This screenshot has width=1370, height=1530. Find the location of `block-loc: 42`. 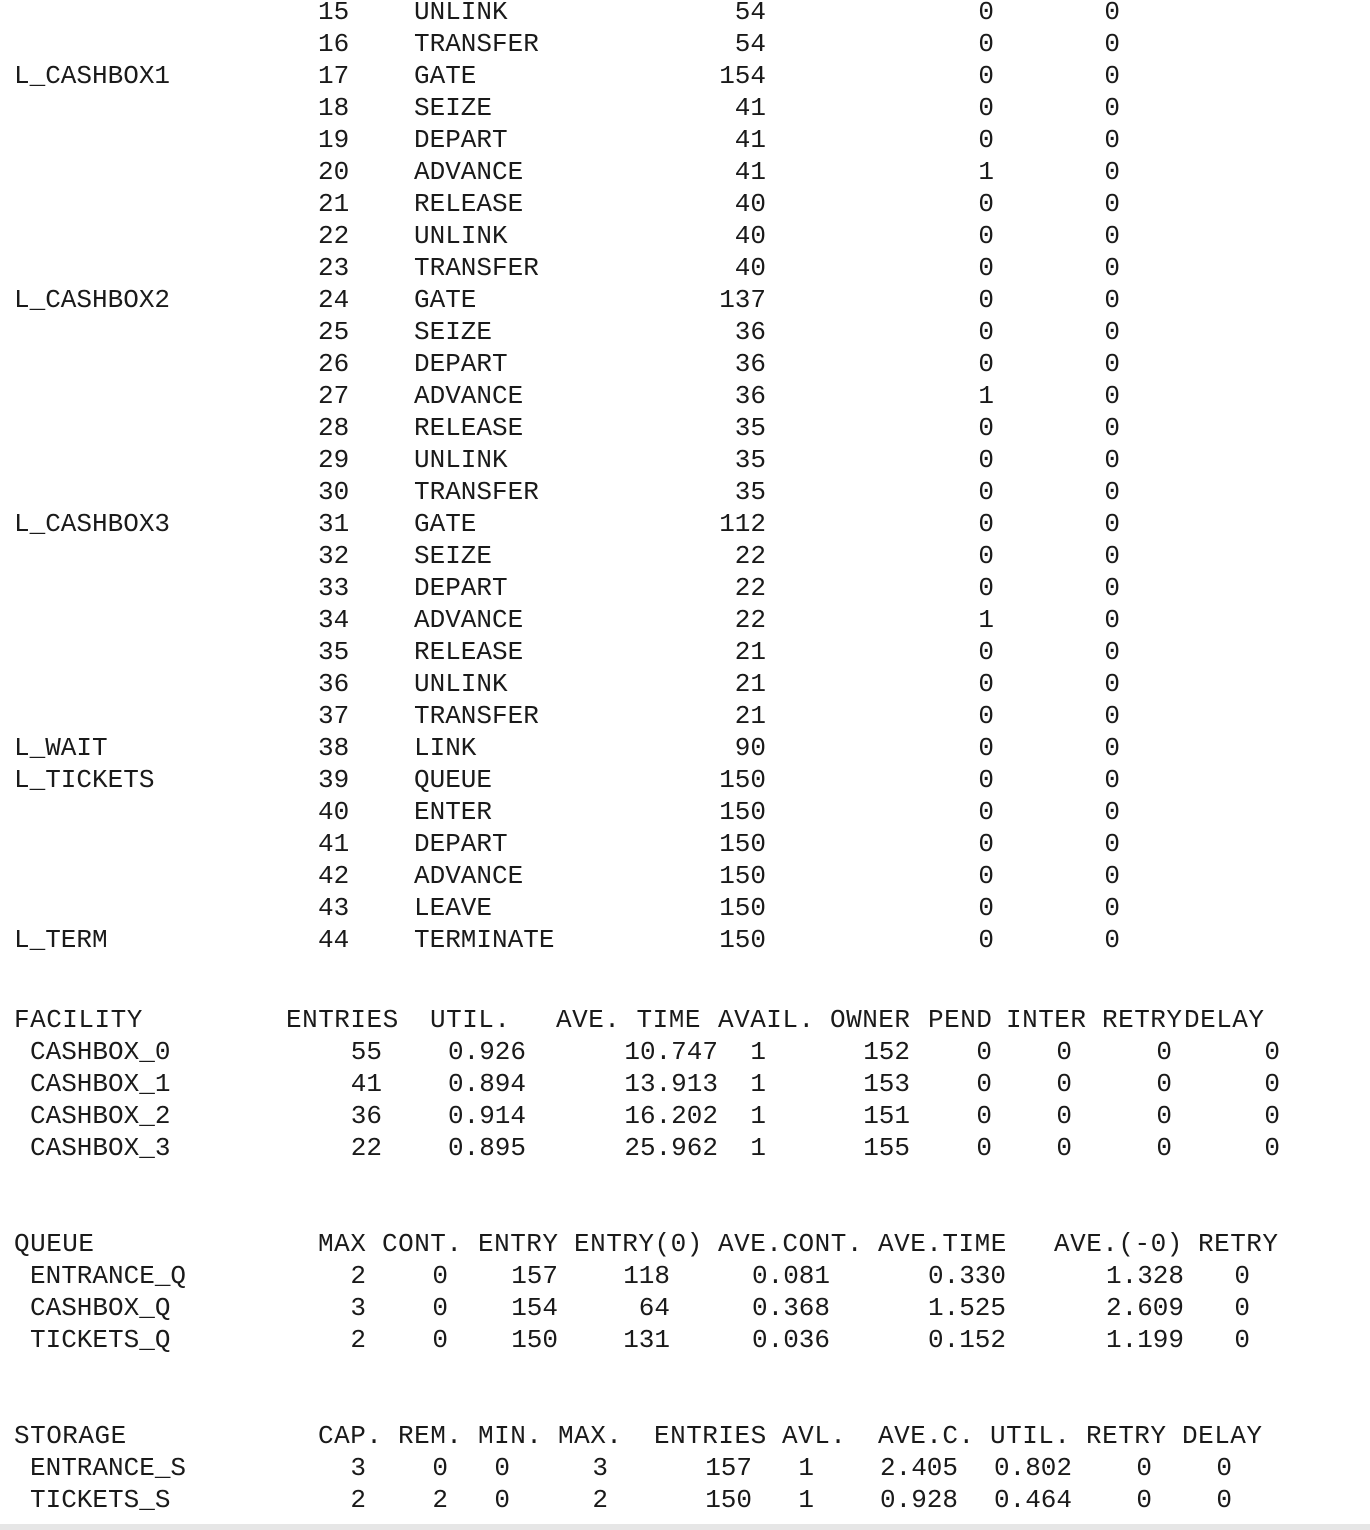

block-loc: 42 is located at coordinates (334, 876).